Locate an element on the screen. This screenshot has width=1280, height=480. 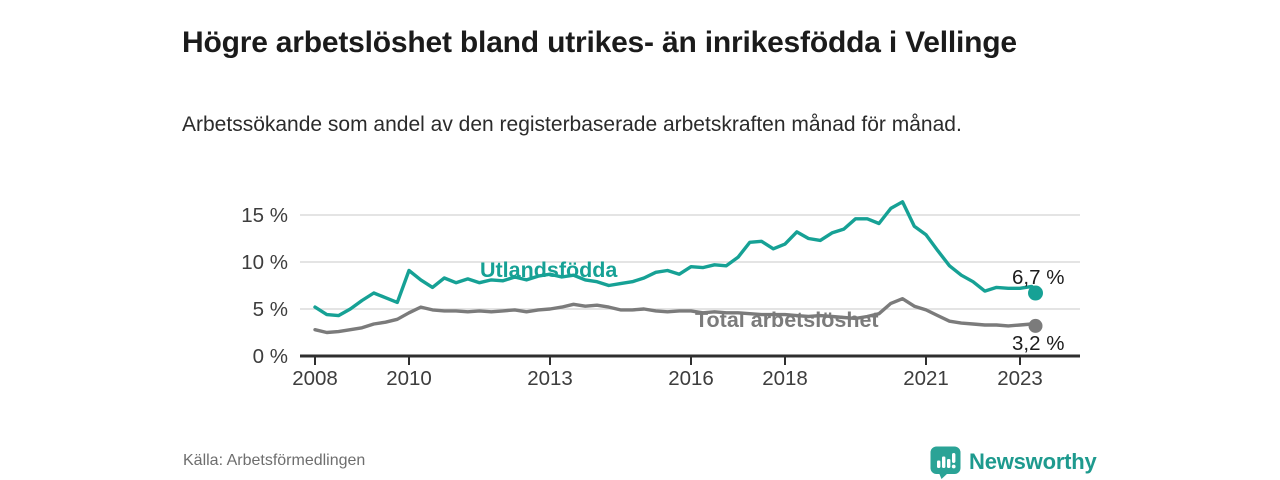
utlandsf-dda-line is located at coordinates (675, 259).